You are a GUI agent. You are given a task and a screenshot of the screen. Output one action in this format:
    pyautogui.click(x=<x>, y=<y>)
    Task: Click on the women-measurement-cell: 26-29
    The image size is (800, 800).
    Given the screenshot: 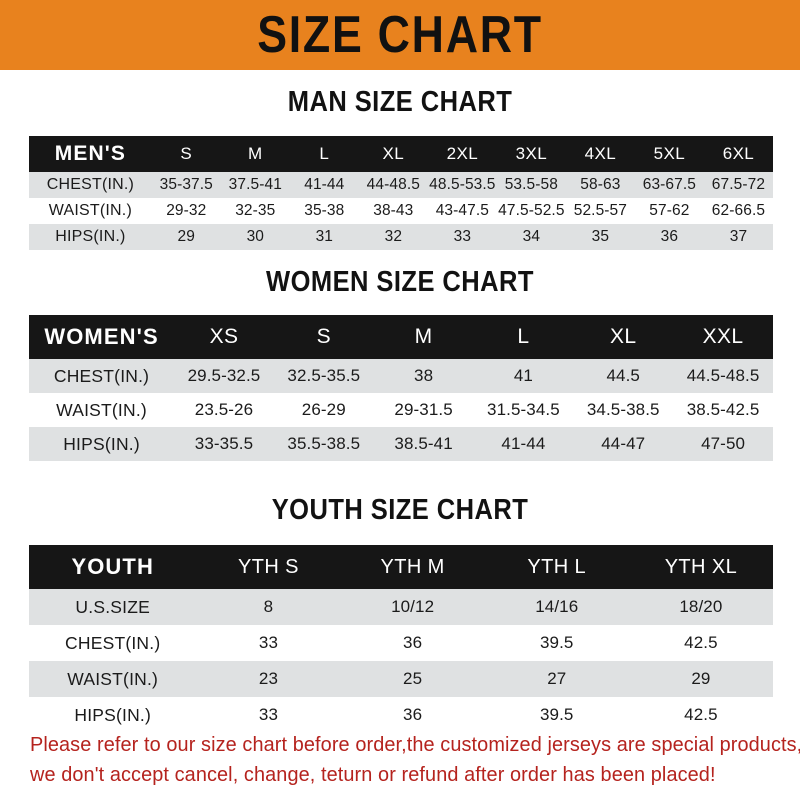 What is the action you would take?
    pyautogui.click(x=323, y=409)
    